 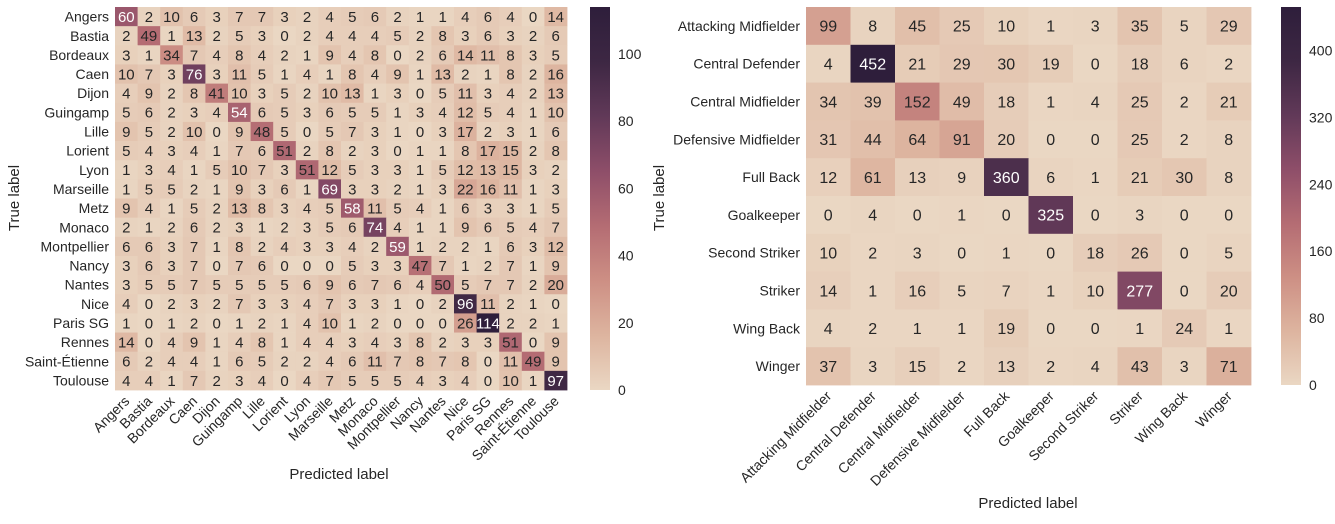 I want to click on cell-value-label: 41, so click(x=216, y=94).